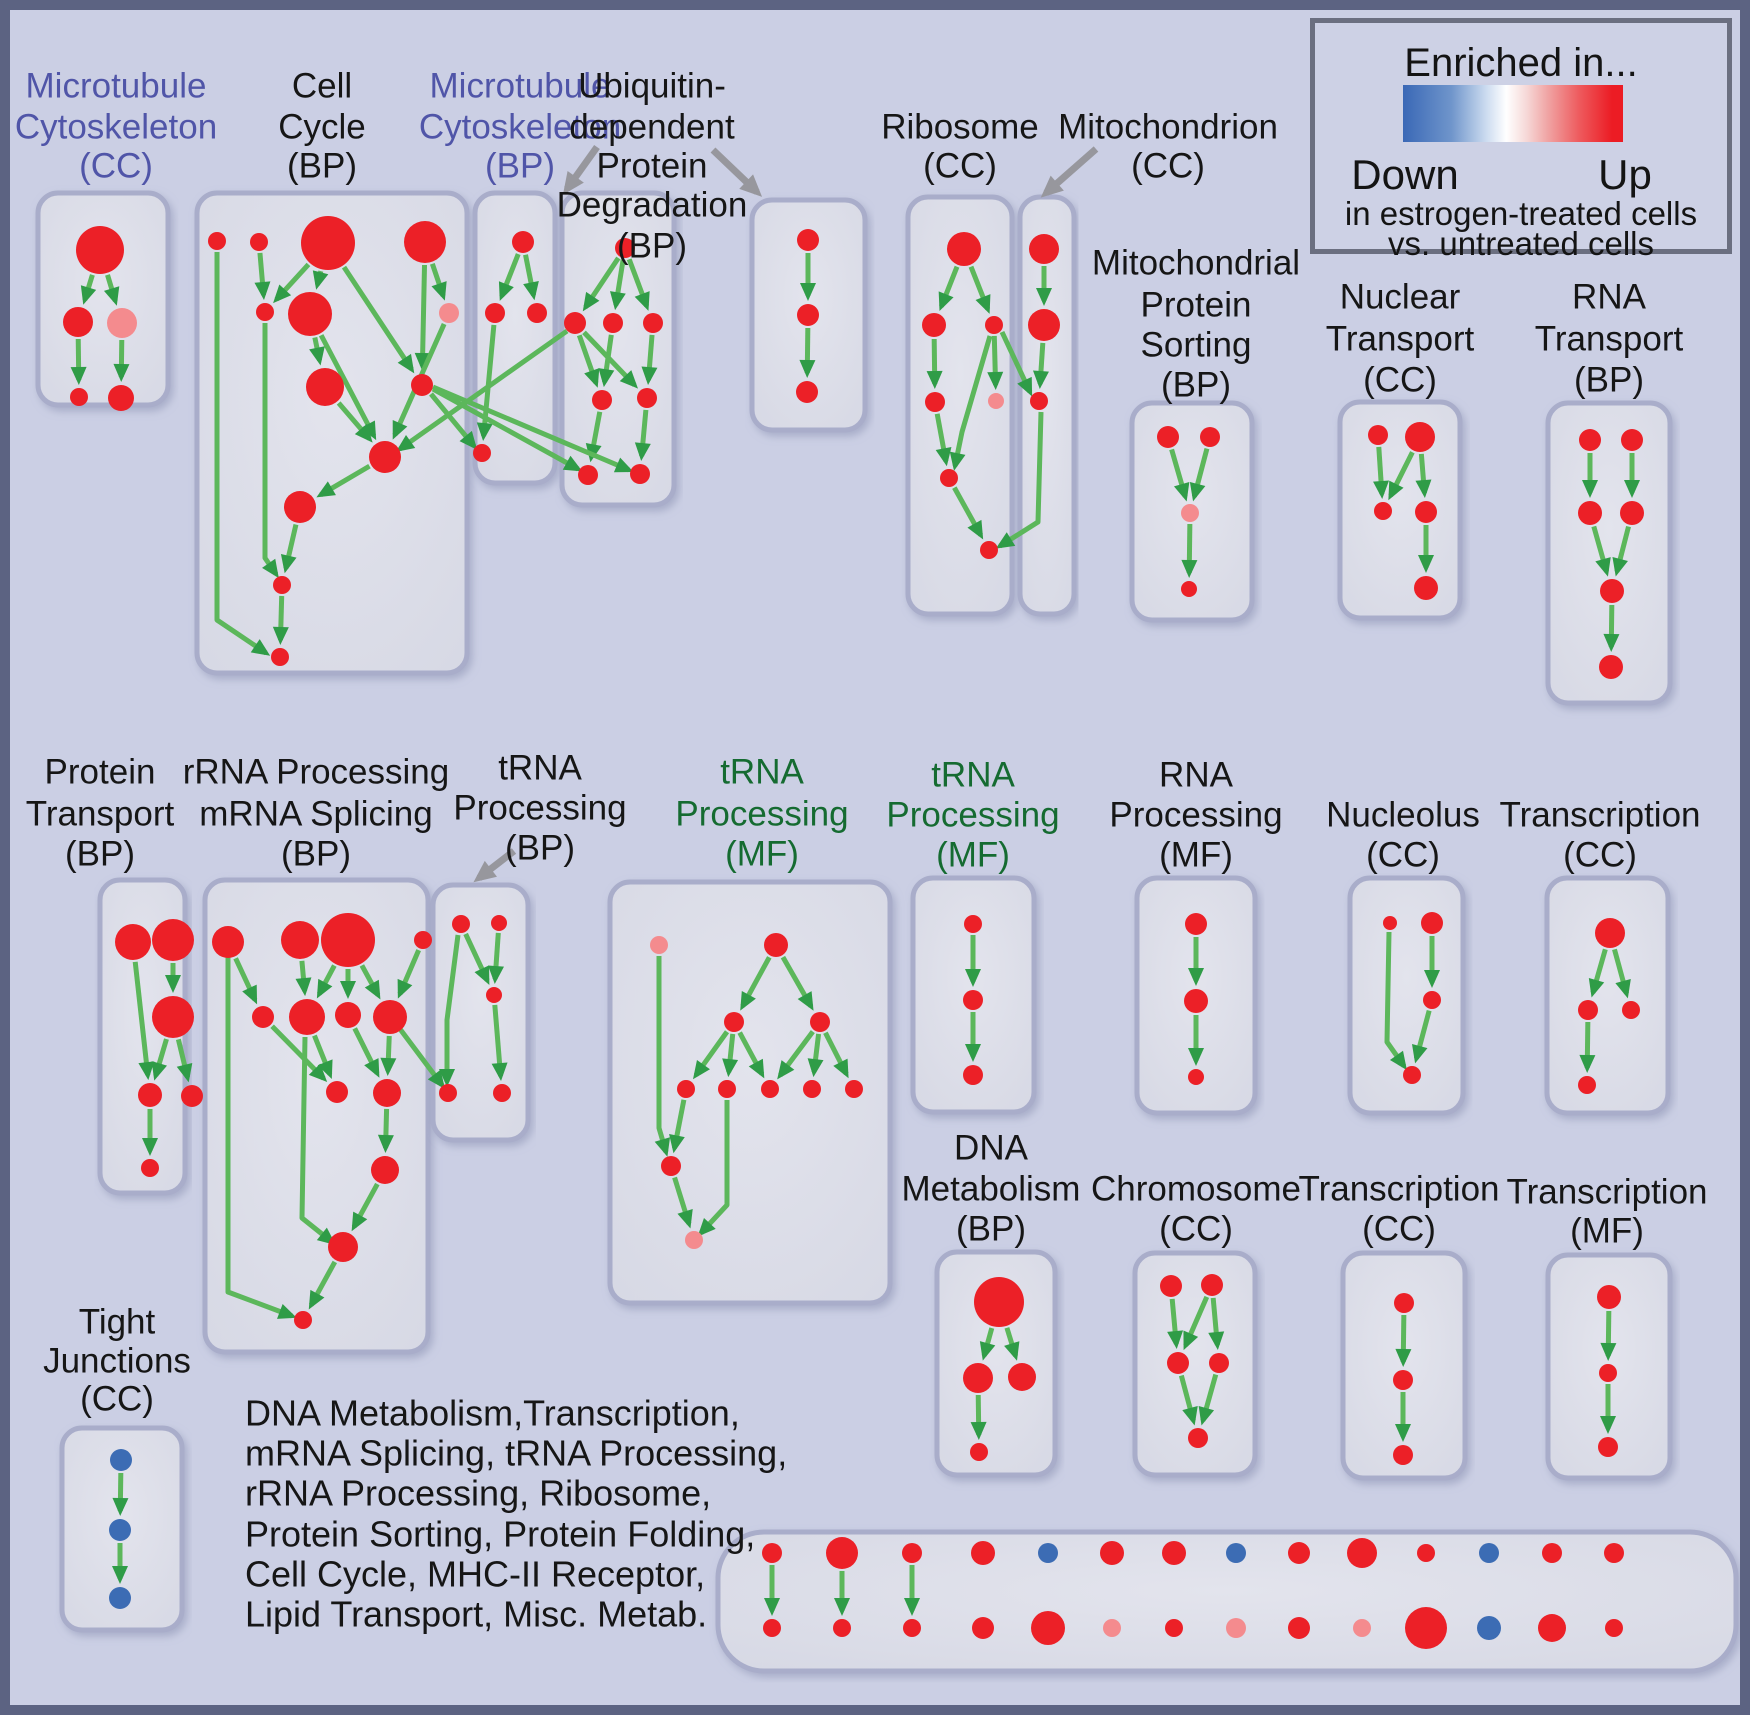 The width and height of the screenshot is (1750, 1715). I want to click on cluster-box-rna-transport-bp, so click(1609, 553).